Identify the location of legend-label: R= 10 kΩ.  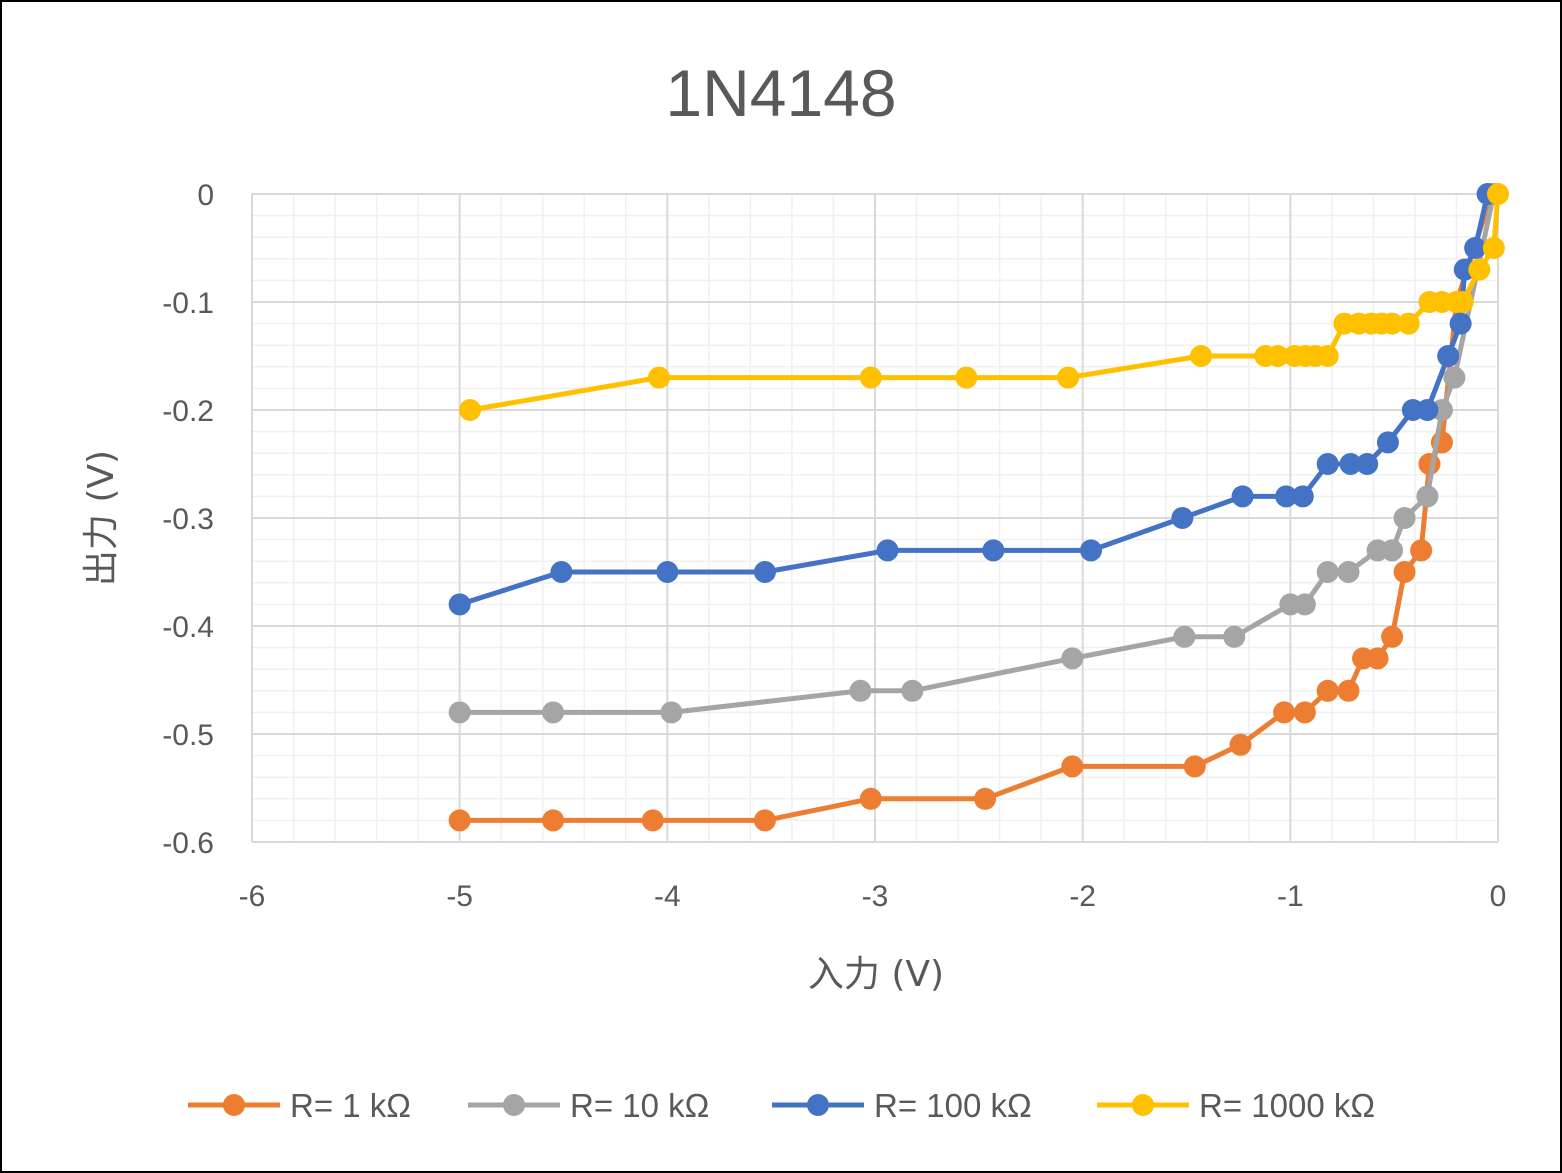
(639, 1105).